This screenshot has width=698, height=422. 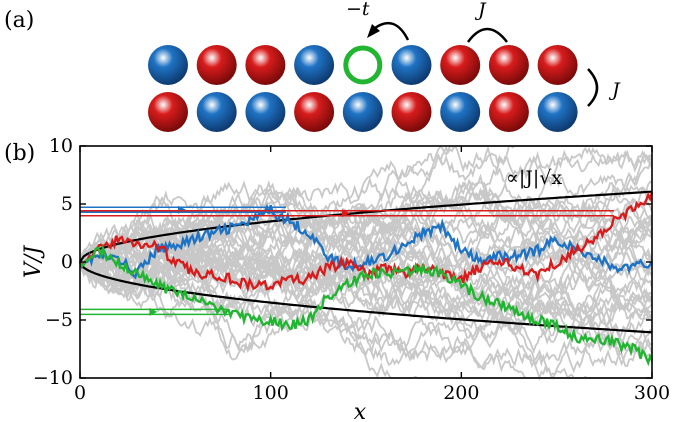 I want to click on red-plateau-arrow, so click(x=345, y=213).